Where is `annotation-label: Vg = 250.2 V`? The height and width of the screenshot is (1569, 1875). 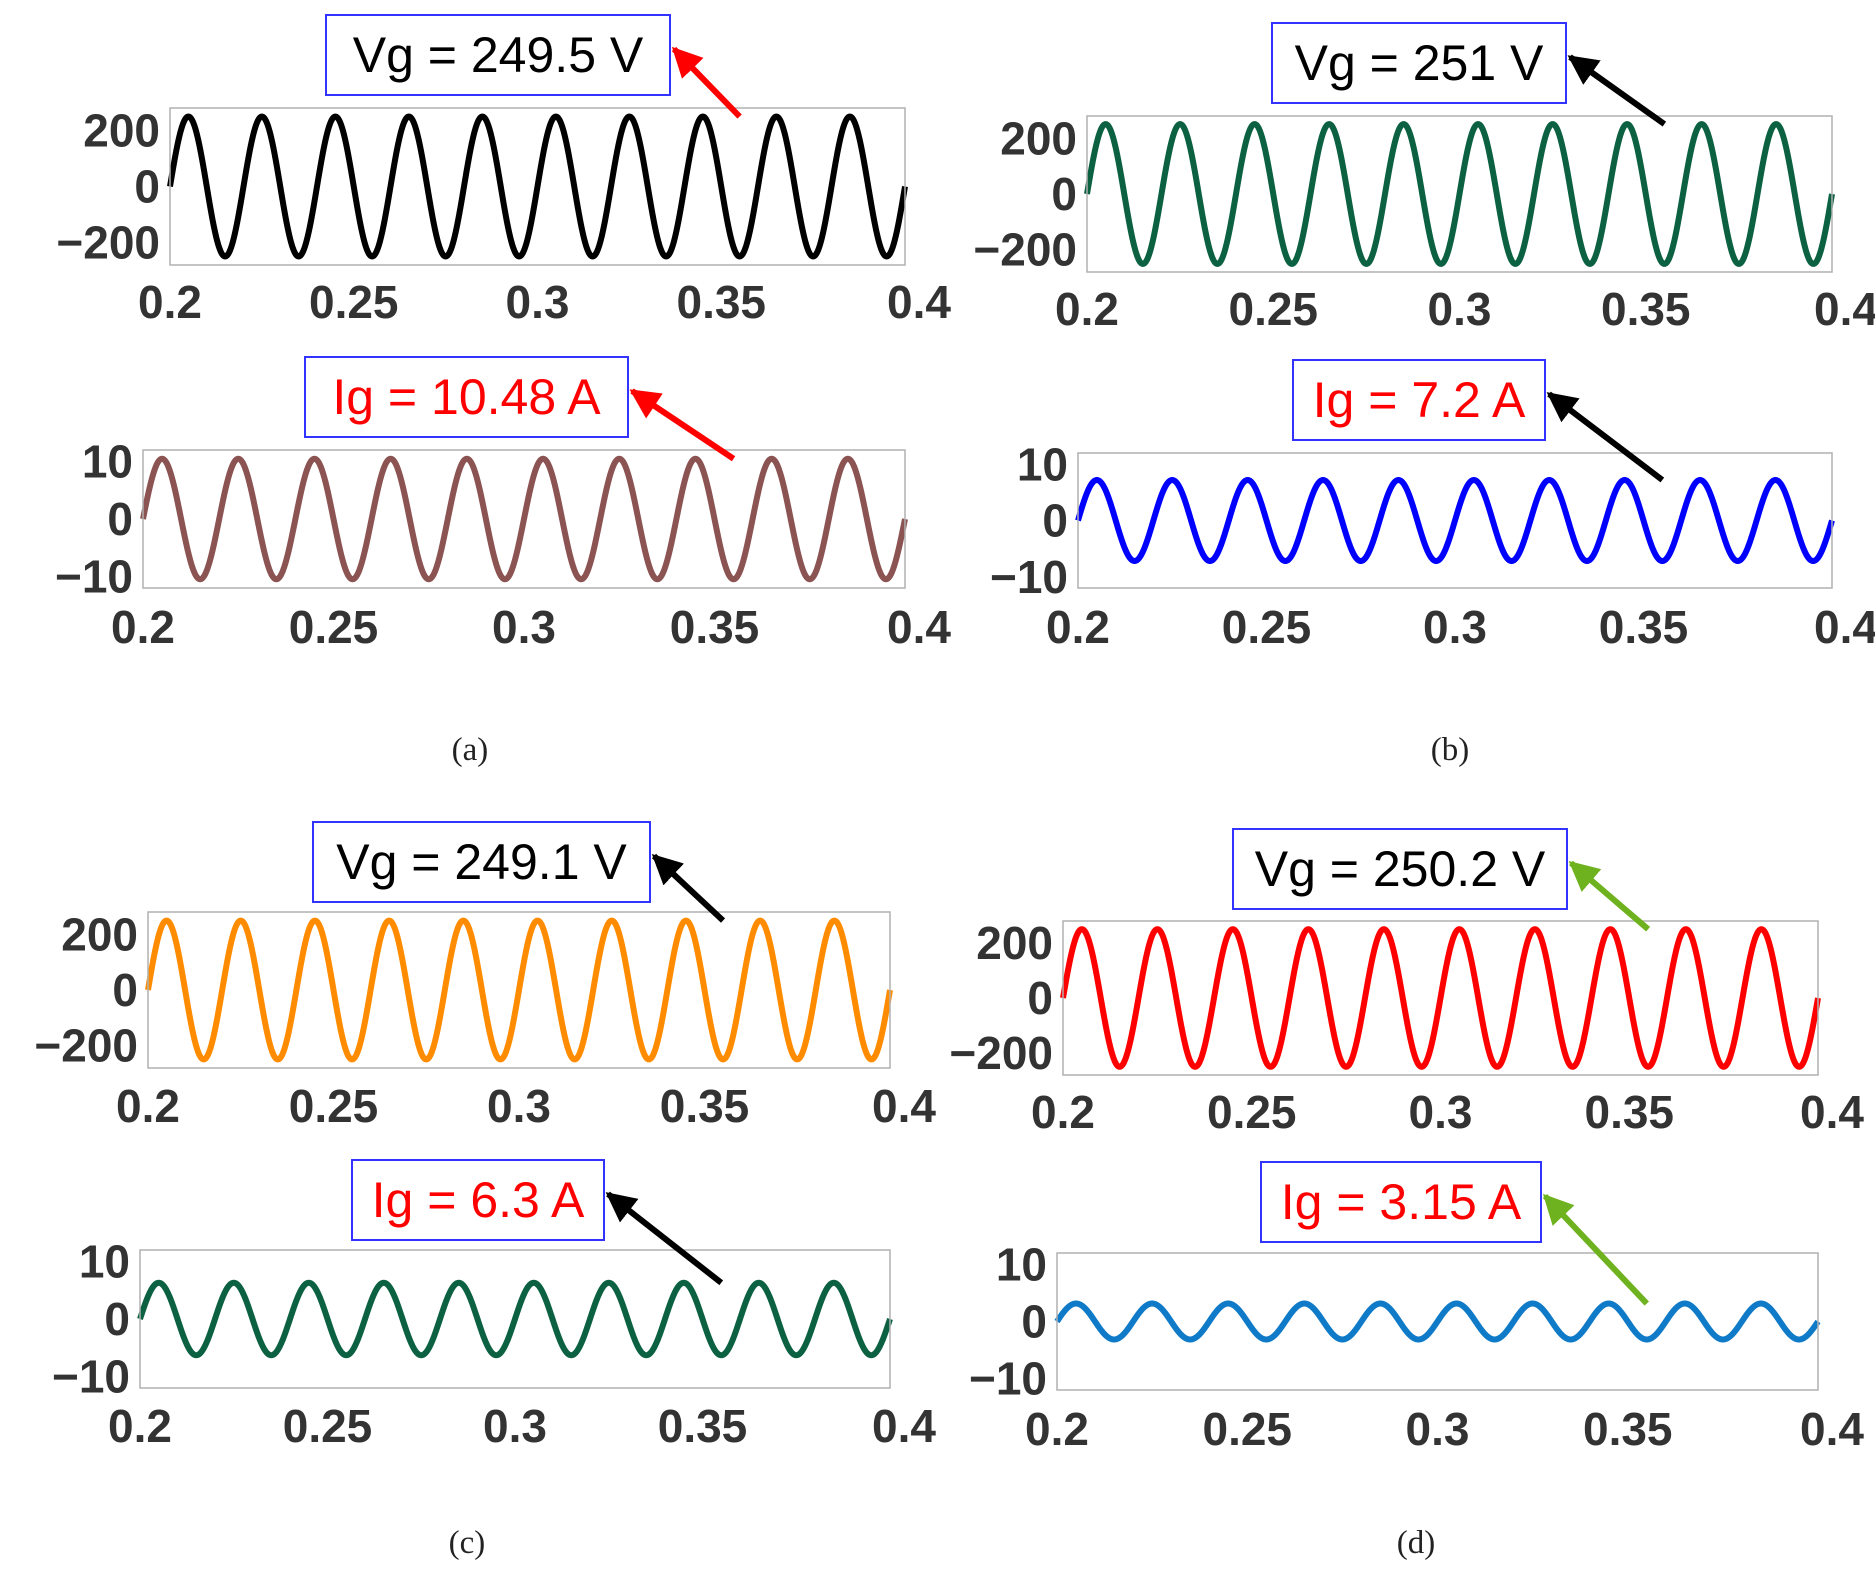 annotation-label: Vg = 250.2 V is located at coordinates (1400, 869).